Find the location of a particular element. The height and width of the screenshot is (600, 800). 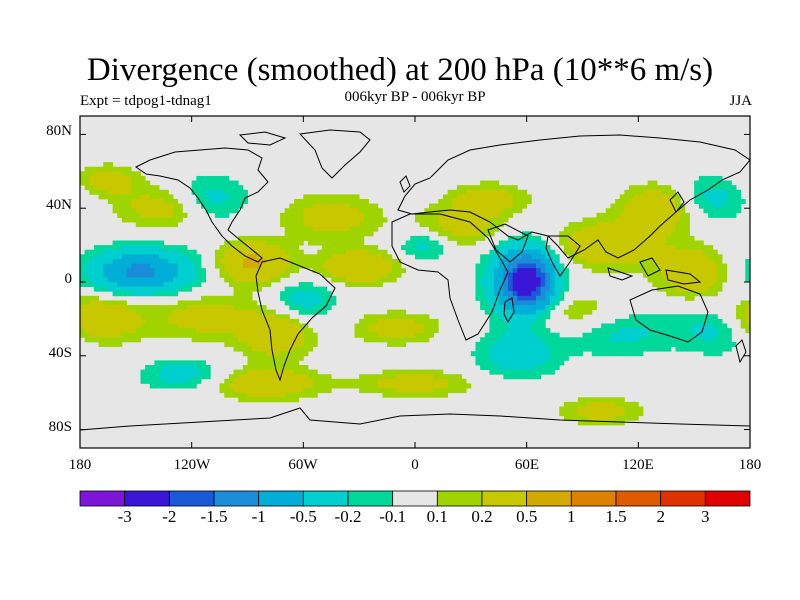

colorbar-label: -0.2 is located at coordinates (348, 516).